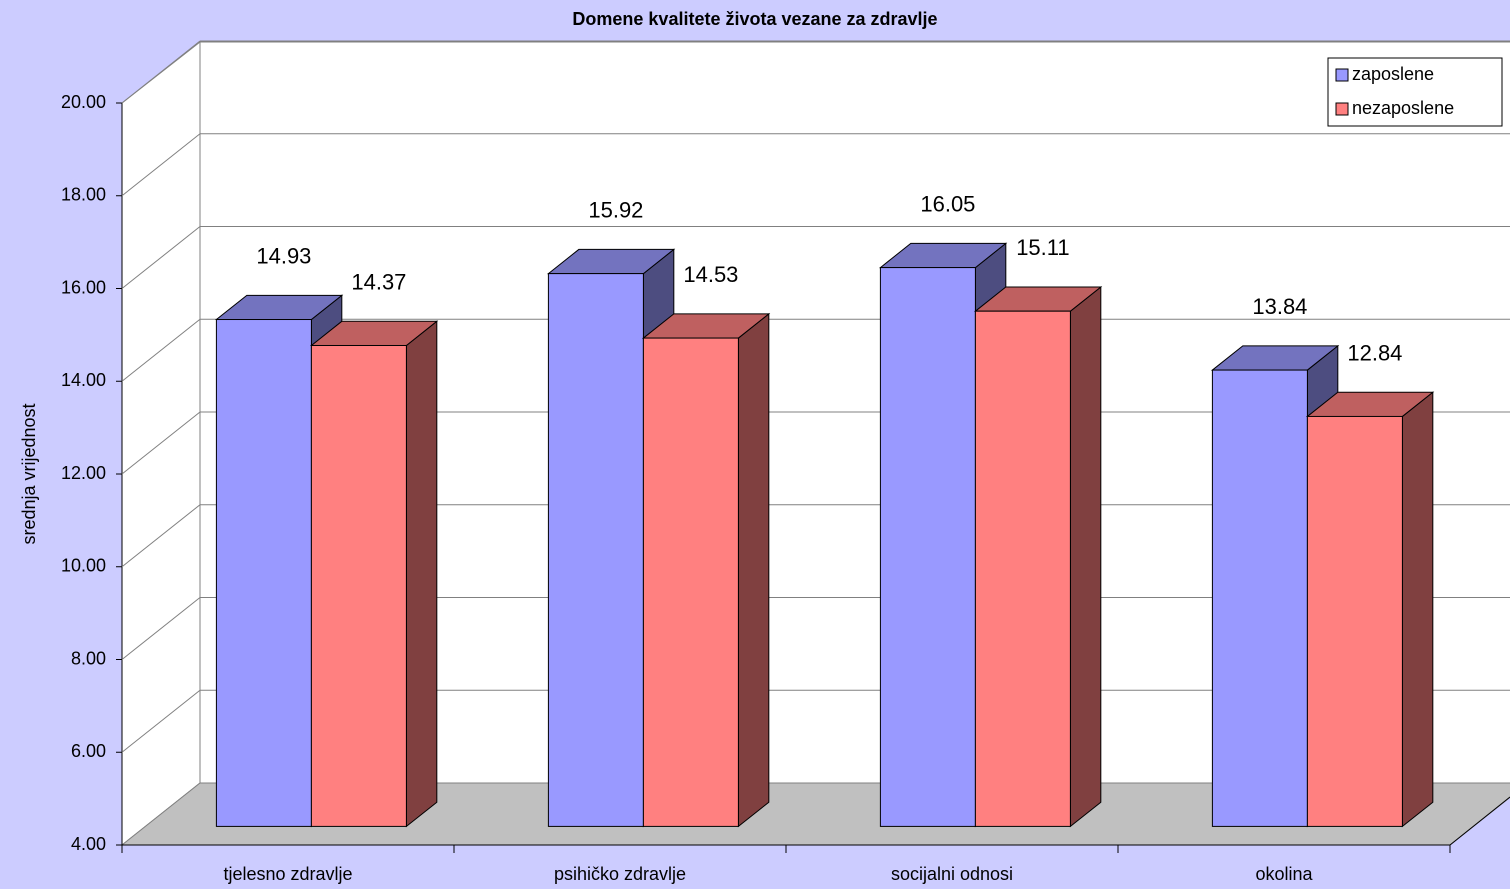 This screenshot has height=889, width=1510. Describe the element at coordinates (1393, 74) in the screenshot. I see `legend-label: zaposlene` at that location.